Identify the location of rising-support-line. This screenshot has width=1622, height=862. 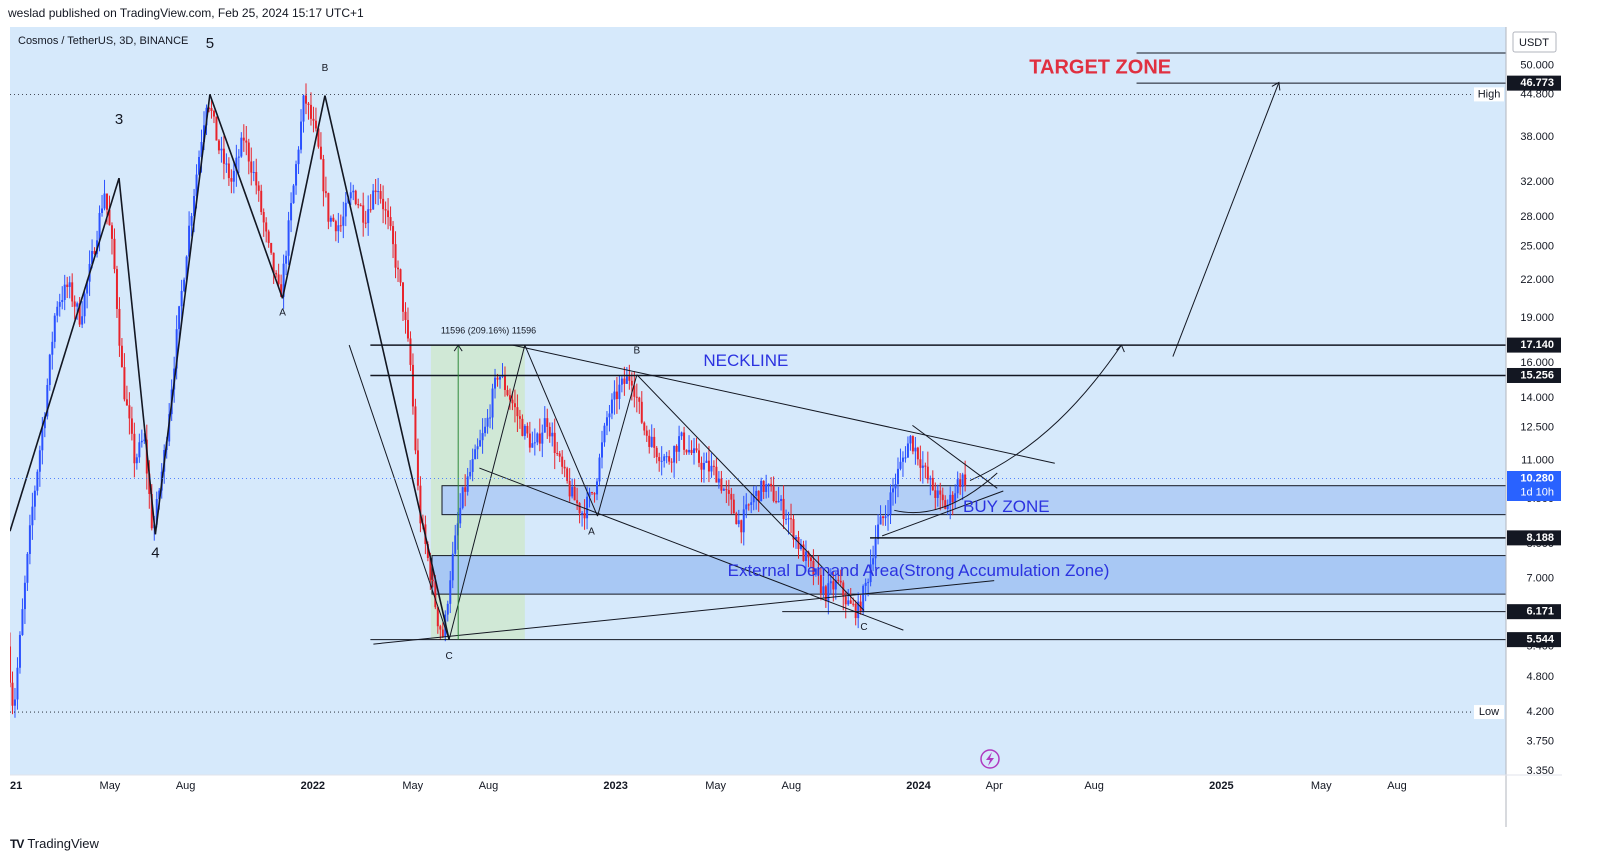
(684, 612).